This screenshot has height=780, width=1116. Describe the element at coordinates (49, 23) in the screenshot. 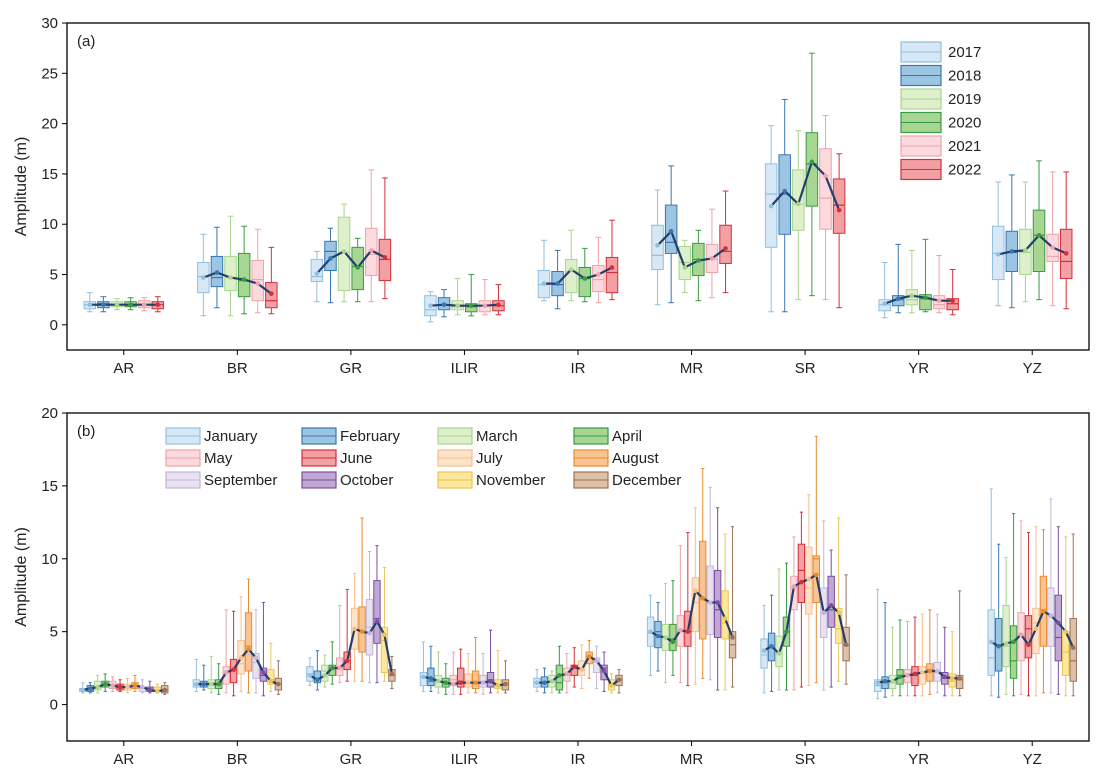

I see `y-tick-label: 30` at that location.